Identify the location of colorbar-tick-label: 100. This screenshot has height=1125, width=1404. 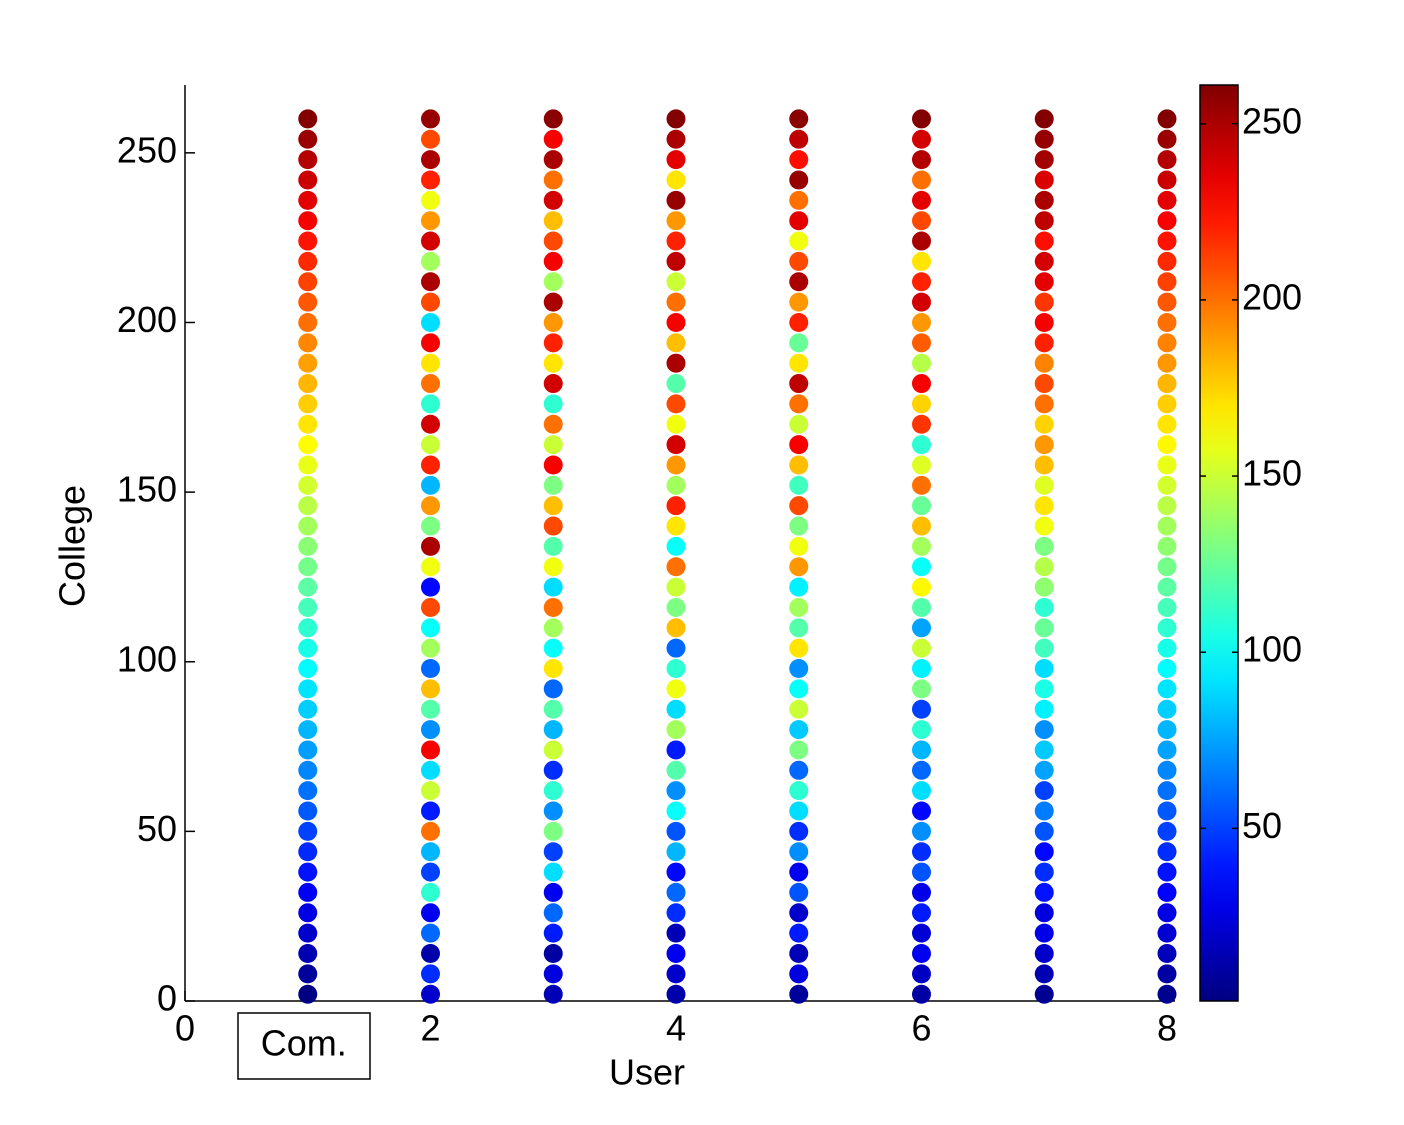
(1272, 649).